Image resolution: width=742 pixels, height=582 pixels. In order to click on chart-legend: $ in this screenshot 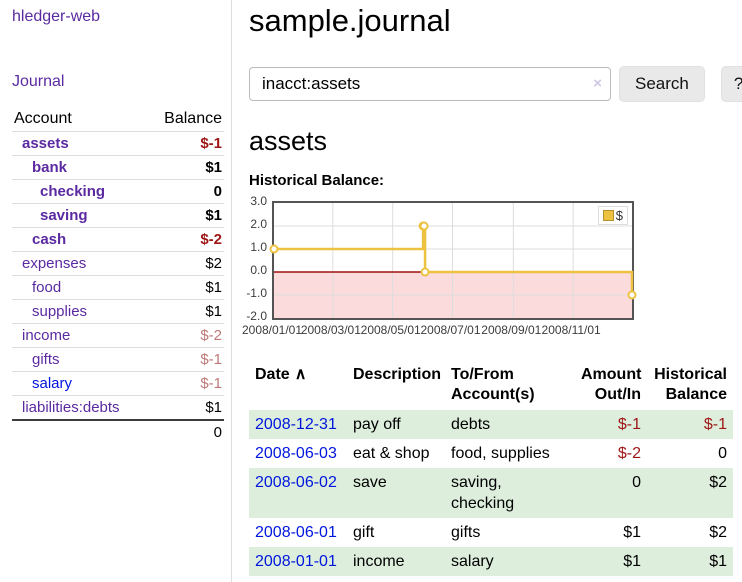, I will do `click(612, 215)`.